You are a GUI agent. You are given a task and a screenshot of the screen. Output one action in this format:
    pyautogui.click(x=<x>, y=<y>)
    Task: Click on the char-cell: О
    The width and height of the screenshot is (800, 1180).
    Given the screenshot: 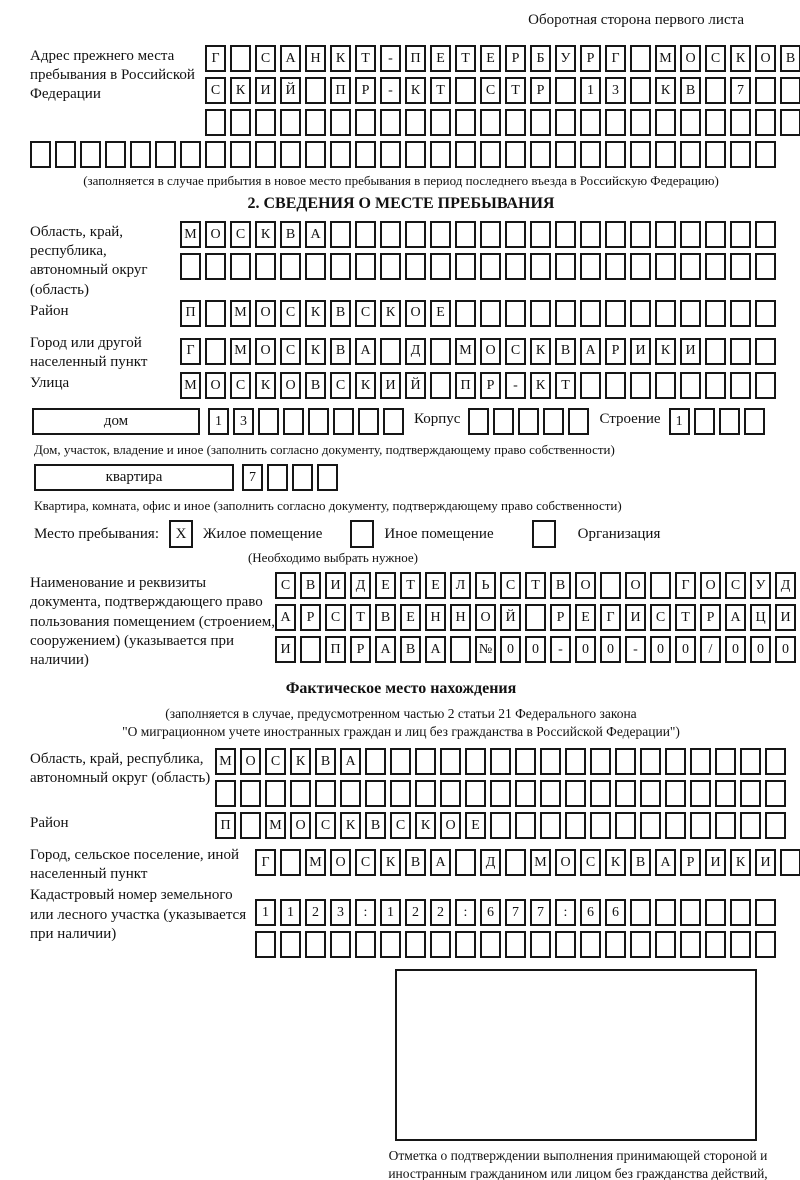 What is the action you would take?
    pyautogui.click(x=215, y=386)
    